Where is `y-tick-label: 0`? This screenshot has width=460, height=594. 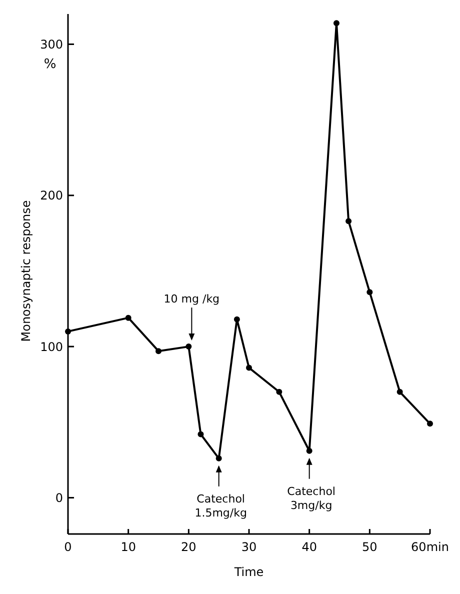
y-tick-label: 0 is located at coordinates (59, 497).